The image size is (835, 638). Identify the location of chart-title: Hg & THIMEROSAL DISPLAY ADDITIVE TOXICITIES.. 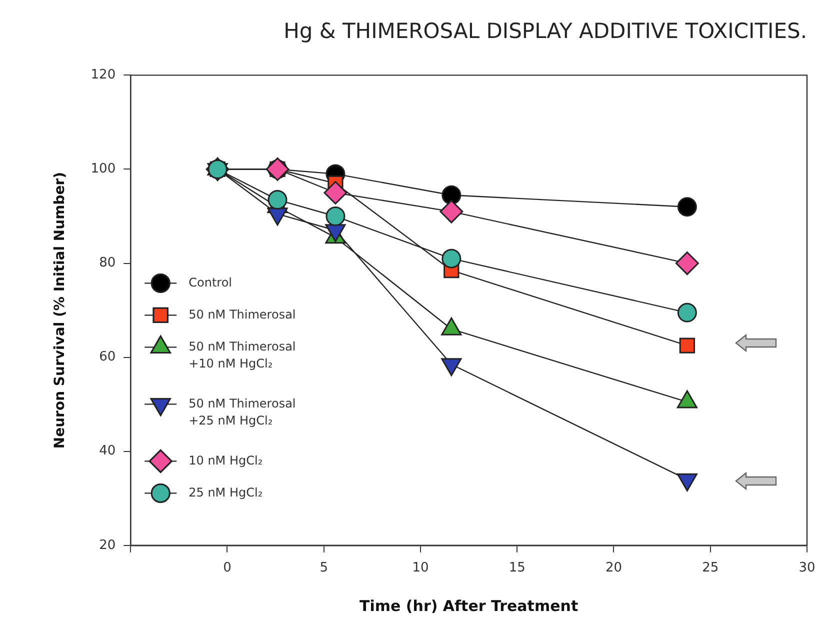
(545, 31).